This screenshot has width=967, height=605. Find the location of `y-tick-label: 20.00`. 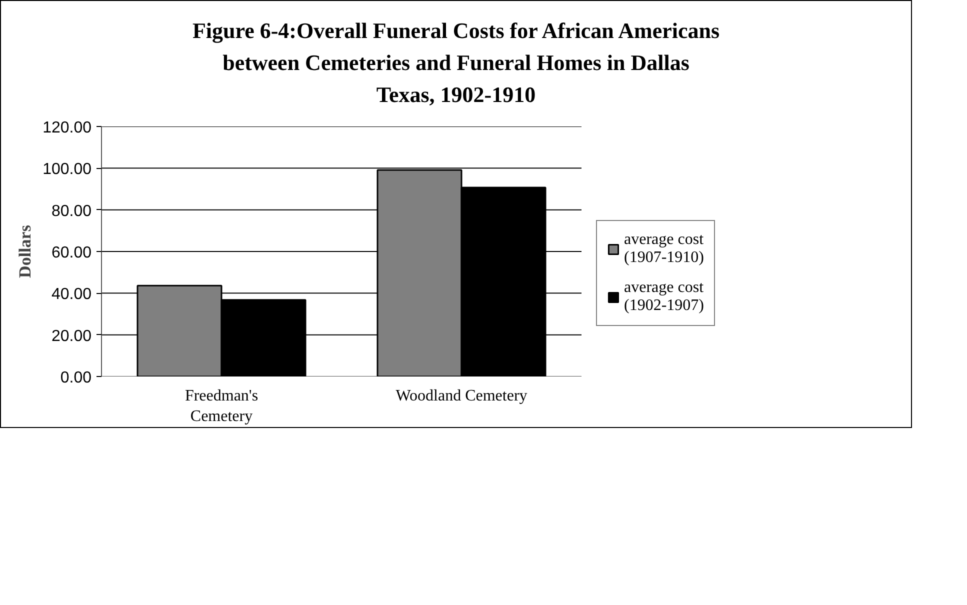

y-tick-label: 20.00 is located at coordinates (71, 336).